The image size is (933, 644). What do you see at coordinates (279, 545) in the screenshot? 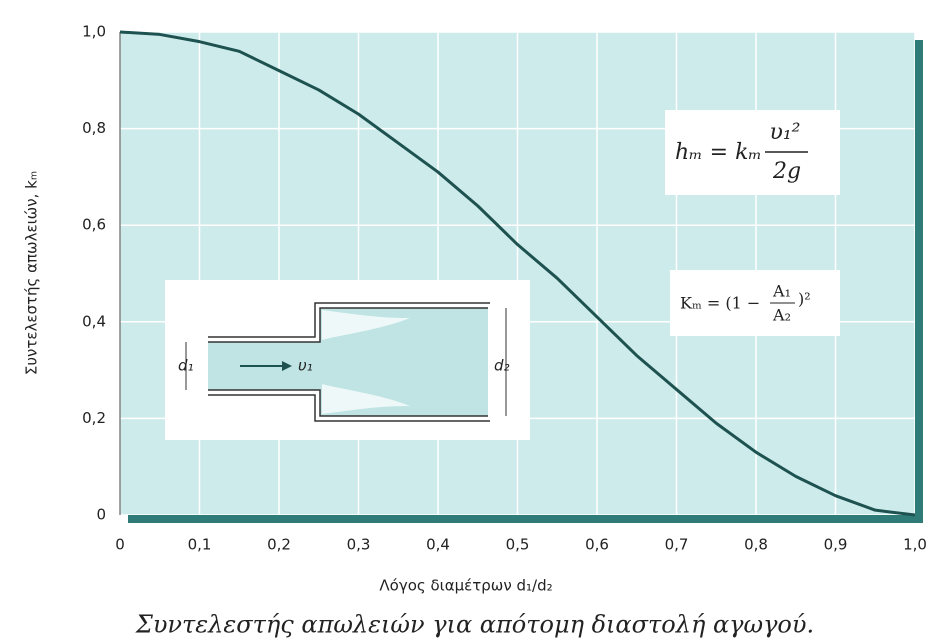
I see `x-tick-label: 0,2` at bounding box center [279, 545].